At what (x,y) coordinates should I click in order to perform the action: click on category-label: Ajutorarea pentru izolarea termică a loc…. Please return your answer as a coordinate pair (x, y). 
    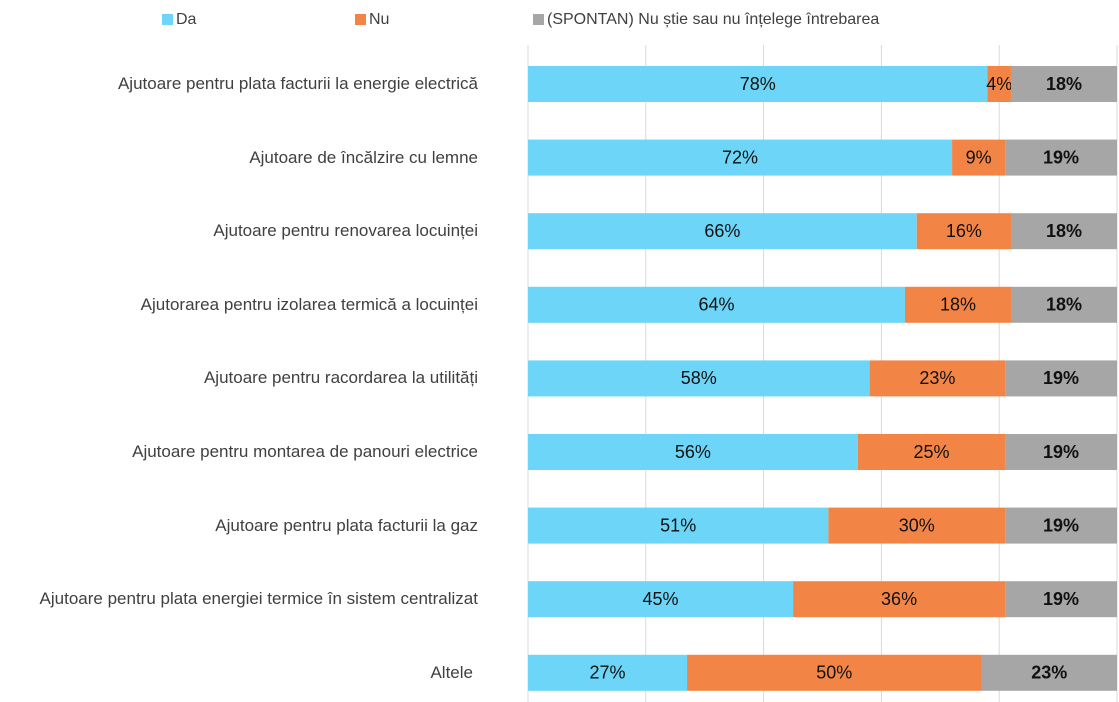
    Looking at the image, I should click on (309, 304).